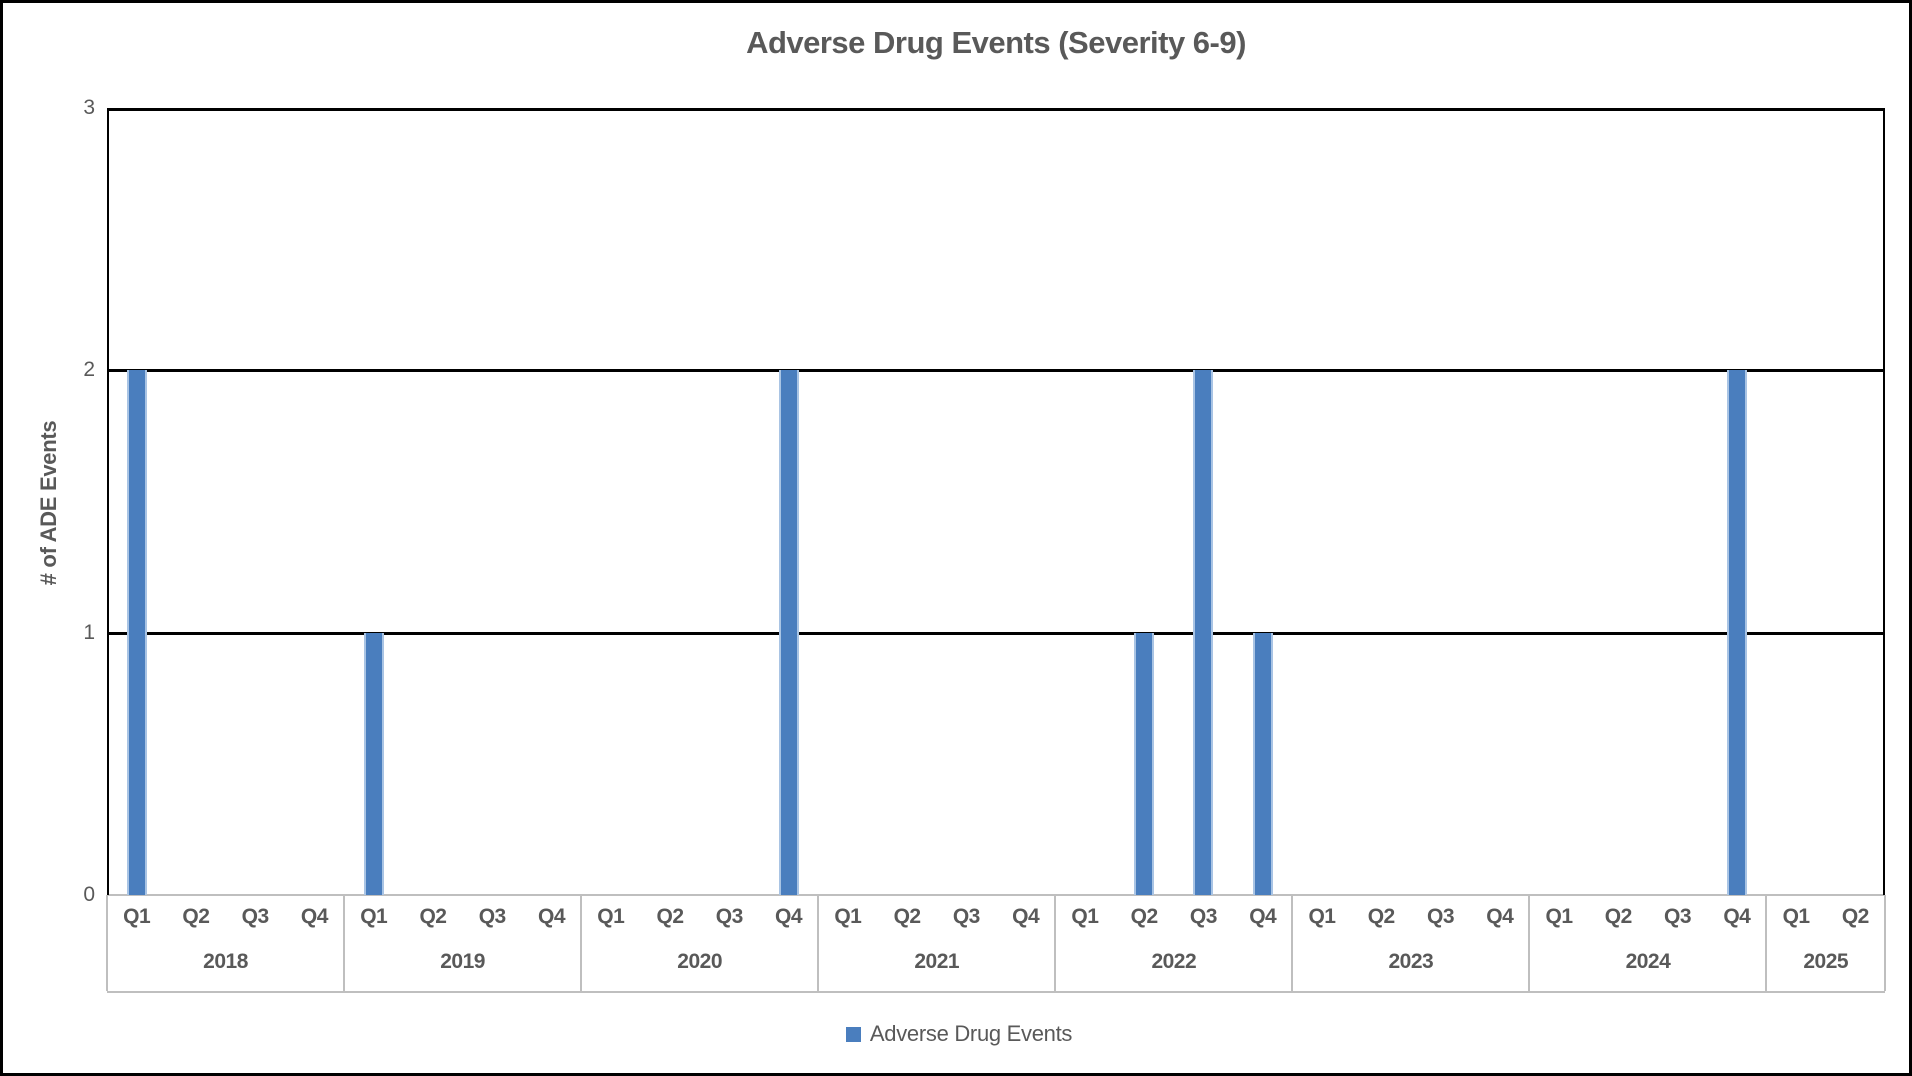 The image size is (1912, 1076). Describe the element at coordinates (1381, 916) in the screenshot. I see `x-quarter-label-2023-Q2: Q2` at that location.